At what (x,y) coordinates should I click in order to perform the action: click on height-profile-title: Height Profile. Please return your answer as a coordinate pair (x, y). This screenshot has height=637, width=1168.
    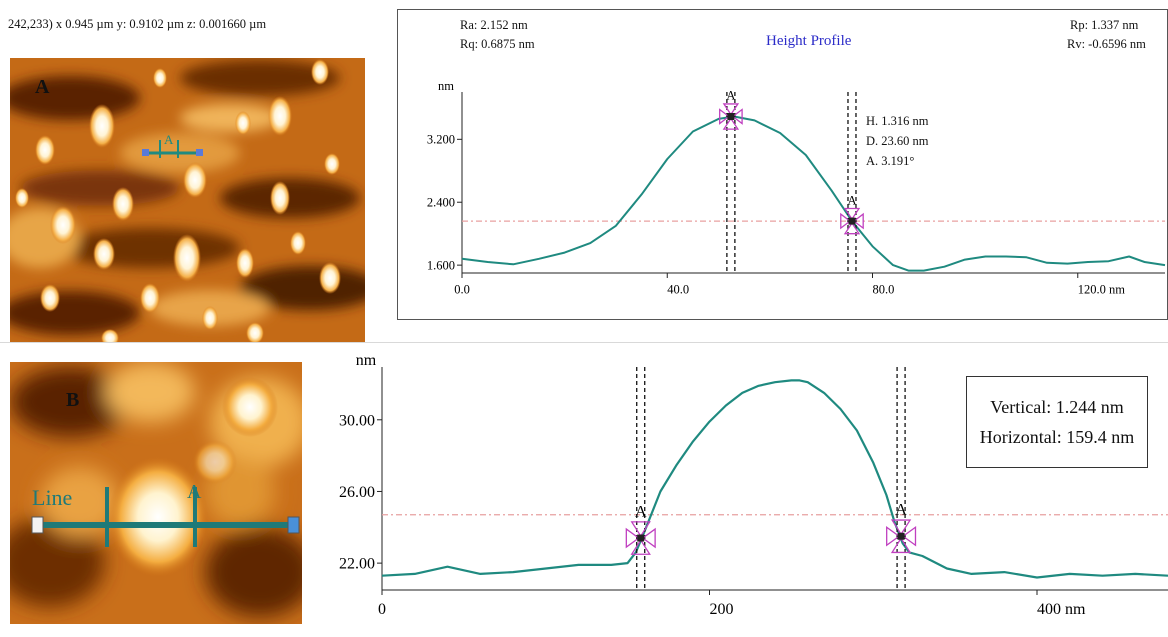
    Looking at the image, I should click on (809, 41).